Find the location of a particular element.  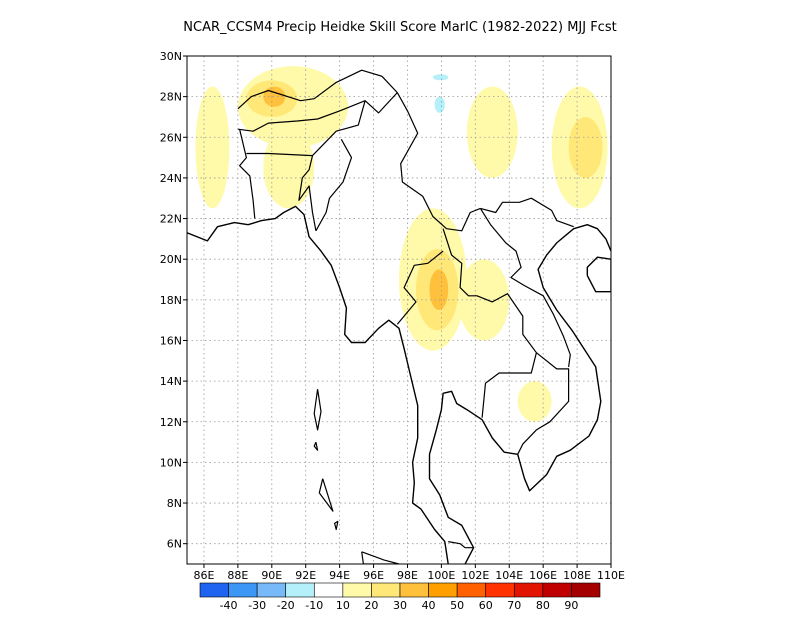

y-tick-label-3: 12N is located at coordinates (171, 422).